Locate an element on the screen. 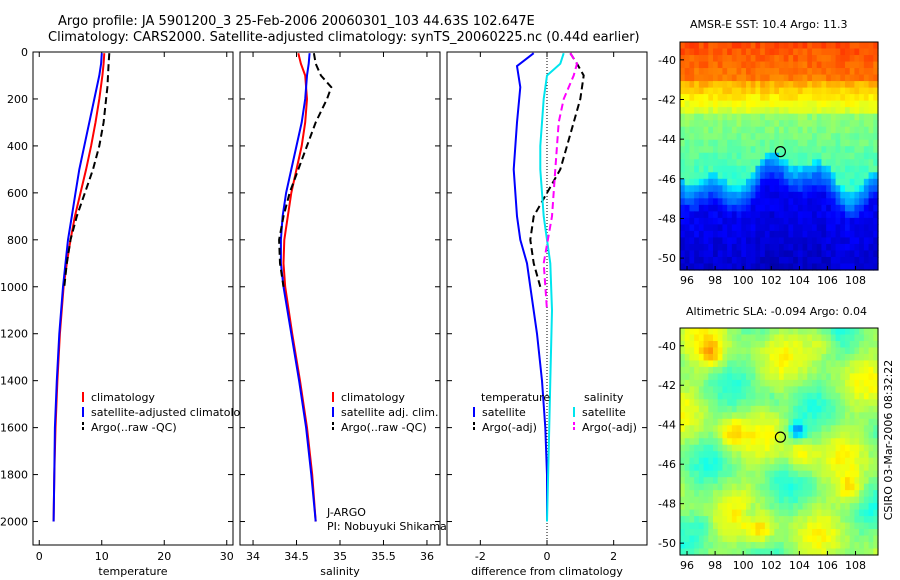 The width and height of the screenshot is (900, 580). sla-map-x-tick-label: 102 is located at coordinates (771, 565).